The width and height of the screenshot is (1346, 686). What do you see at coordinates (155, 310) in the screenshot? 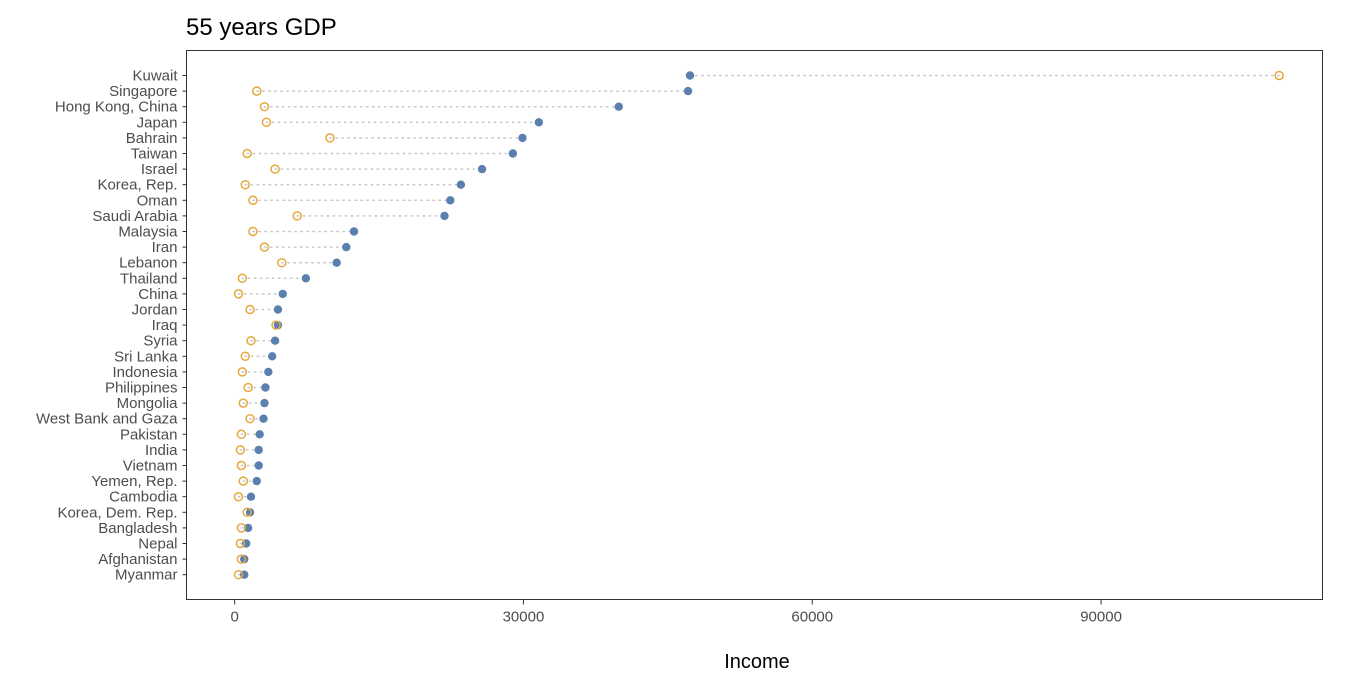
I see `y-tick-label: Jordan` at bounding box center [155, 310].